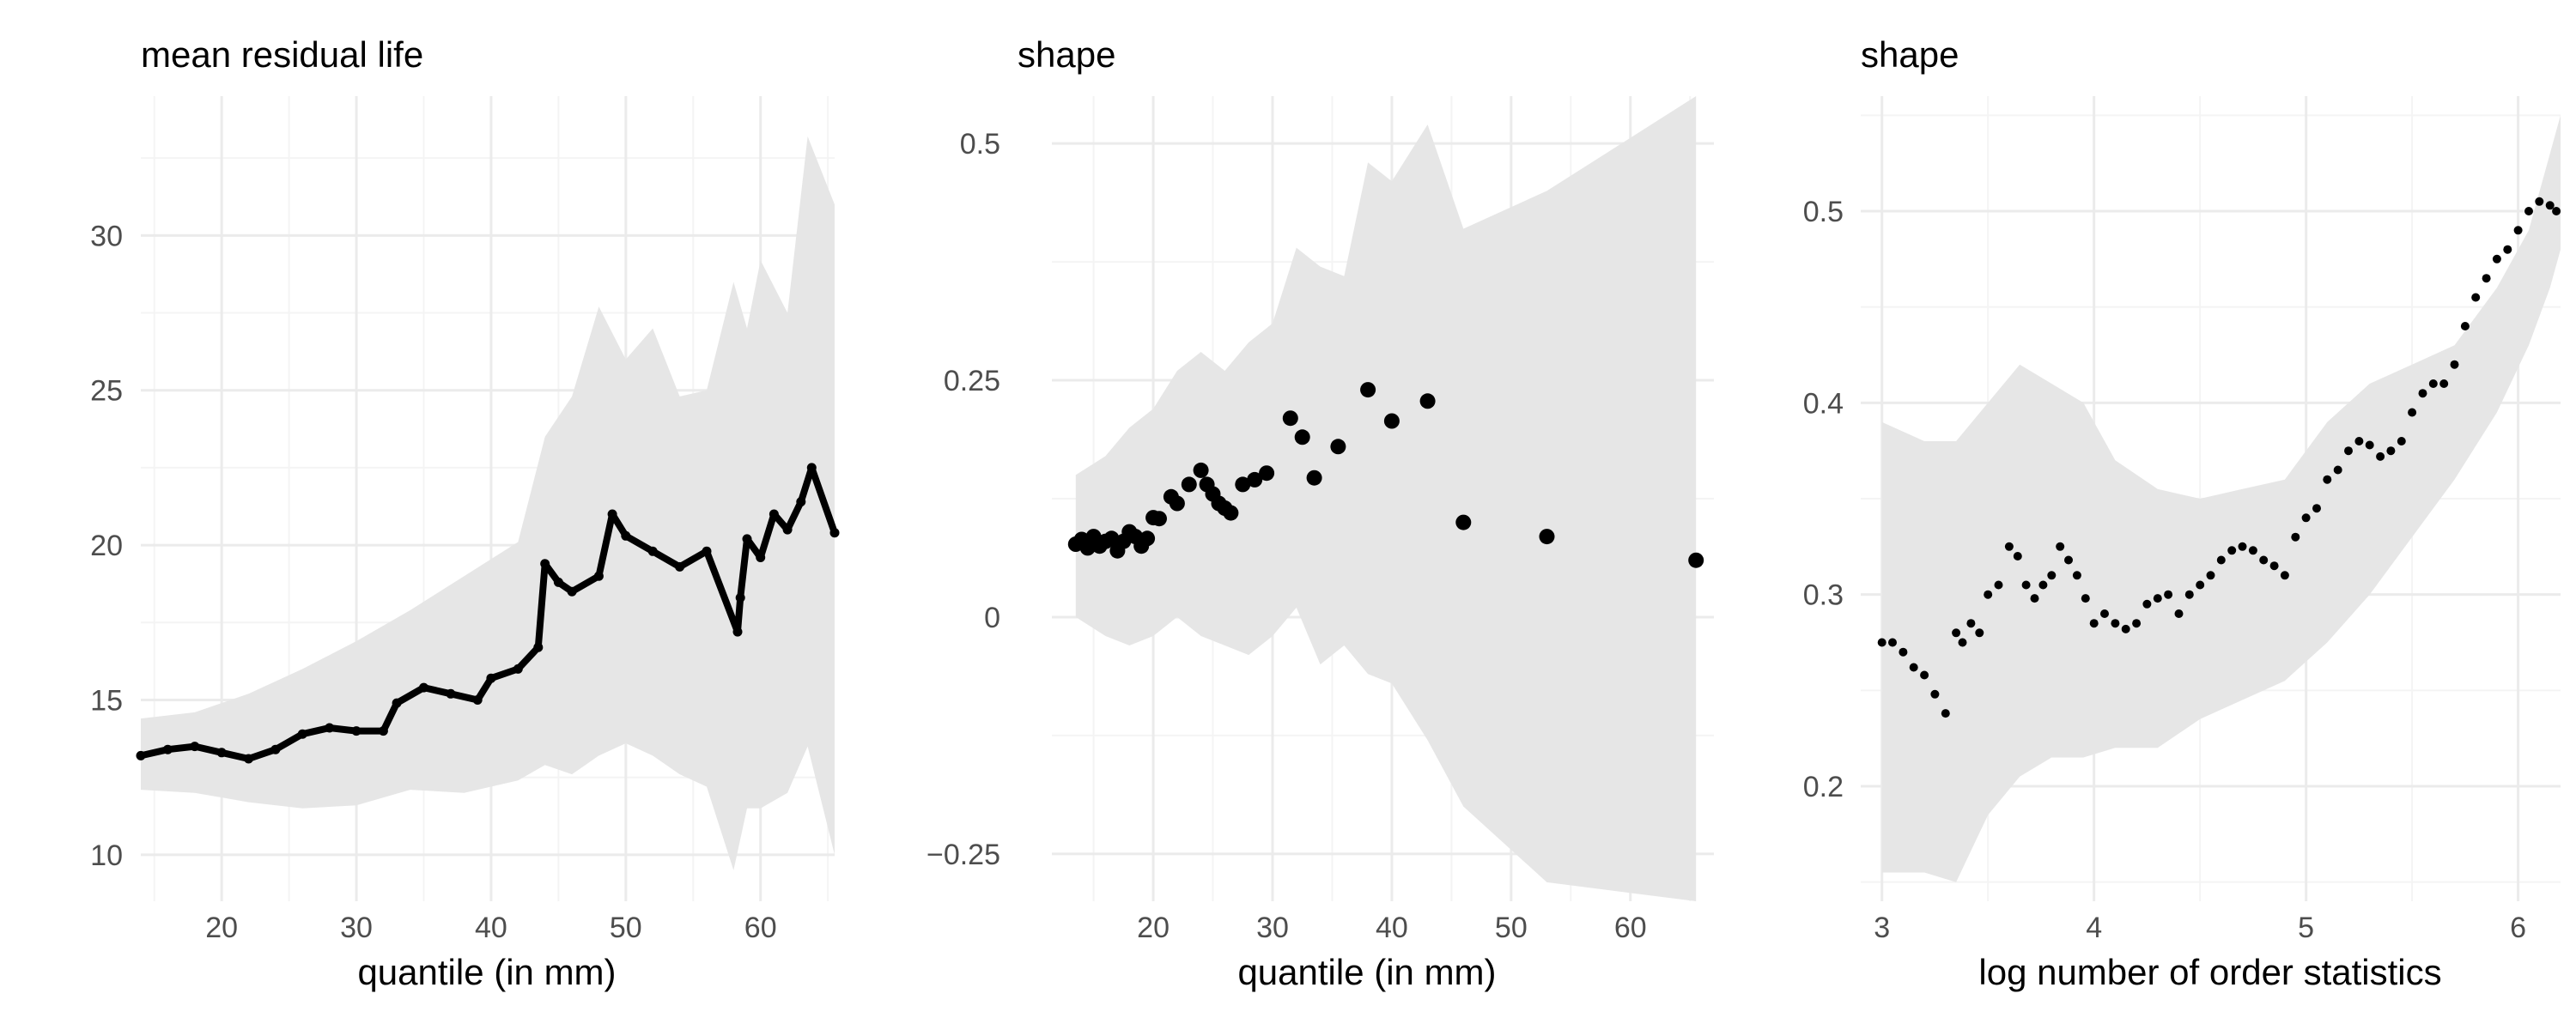 This screenshot has height=1030, width=2576. What do you see at coordinates (1823, 595) in the screenshot?
I see `y-tick-label: 0.3` at bounding box center [1823, 595].